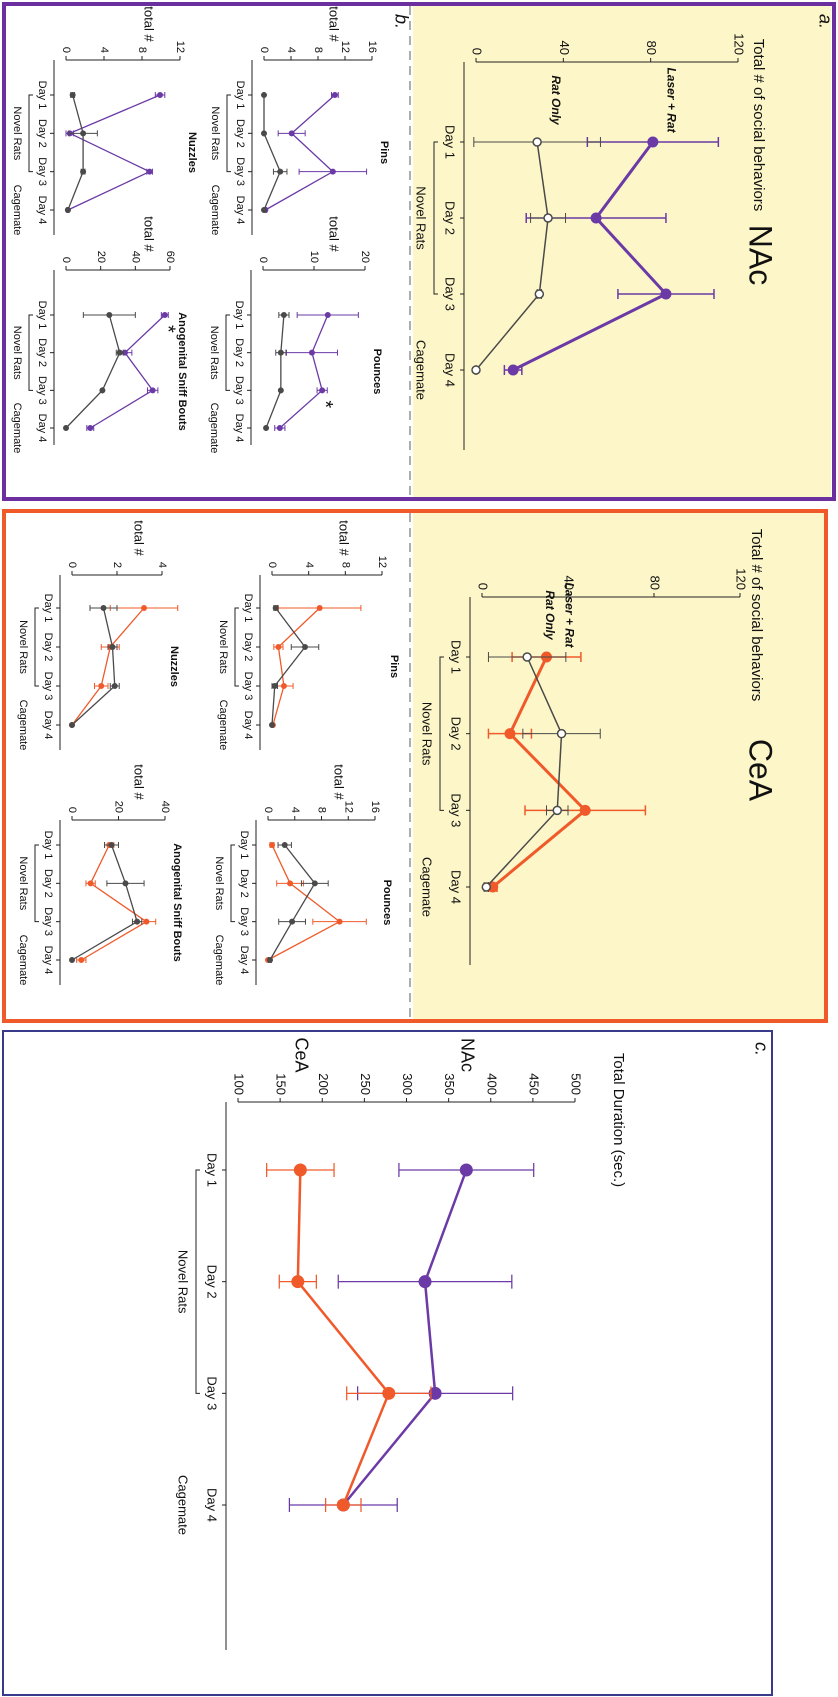 The image size is (838, 1697). What do you see at coordinates (323, 1084) in the screenshot?
I see `y-tick-label: 200` at bounding box center [323, 1084].